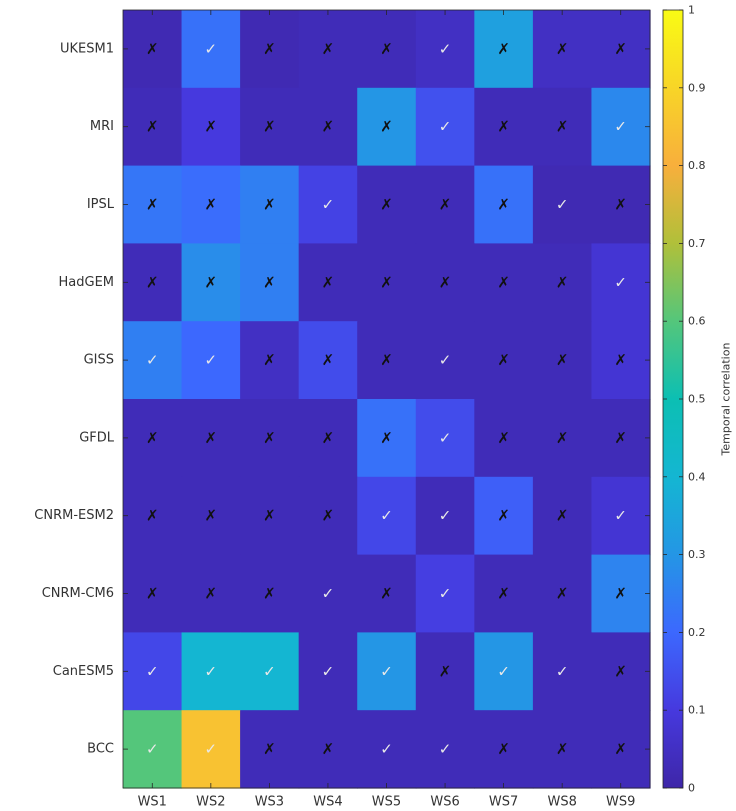 This screenshot has width=736, height=811. What do you see at coordinates (697, 632) in the screenshot?
I see `colorbar-tick-label: 0.2` at bounding box center [697, 632].